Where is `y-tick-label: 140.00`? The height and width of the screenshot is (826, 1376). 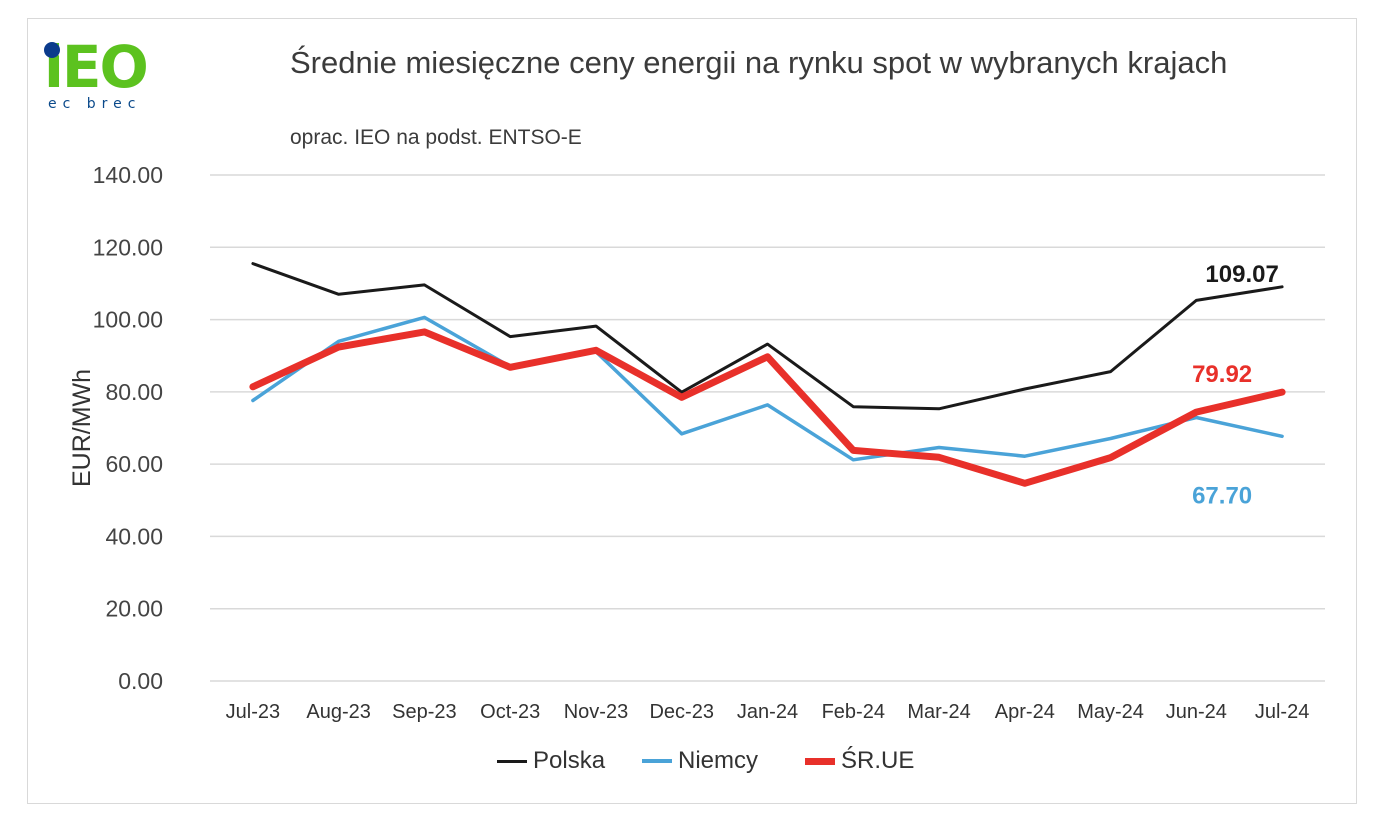 y-tick-label: 140.00 is located at coordinates (128, 175).